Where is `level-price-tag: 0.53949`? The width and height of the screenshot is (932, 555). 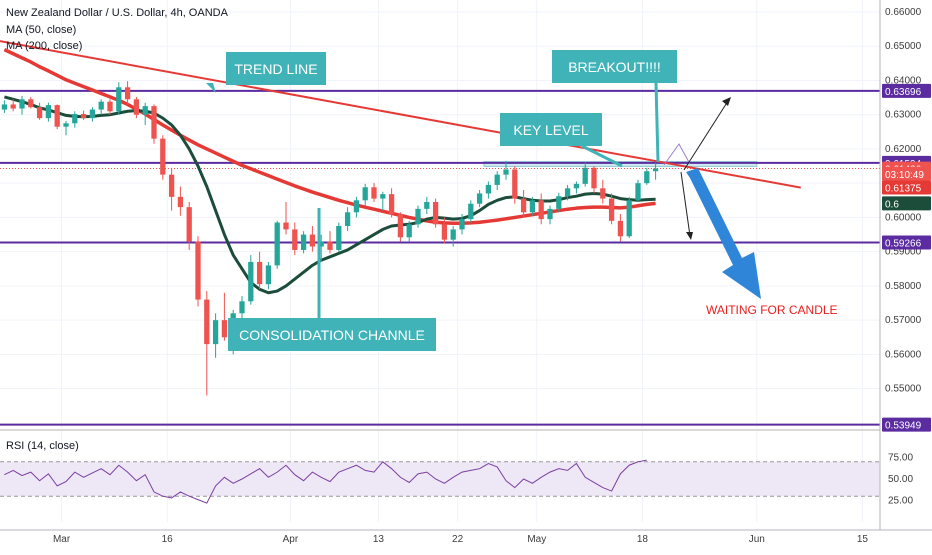
level-price-tag: 0.53949 is located at coordinates (906, 424).